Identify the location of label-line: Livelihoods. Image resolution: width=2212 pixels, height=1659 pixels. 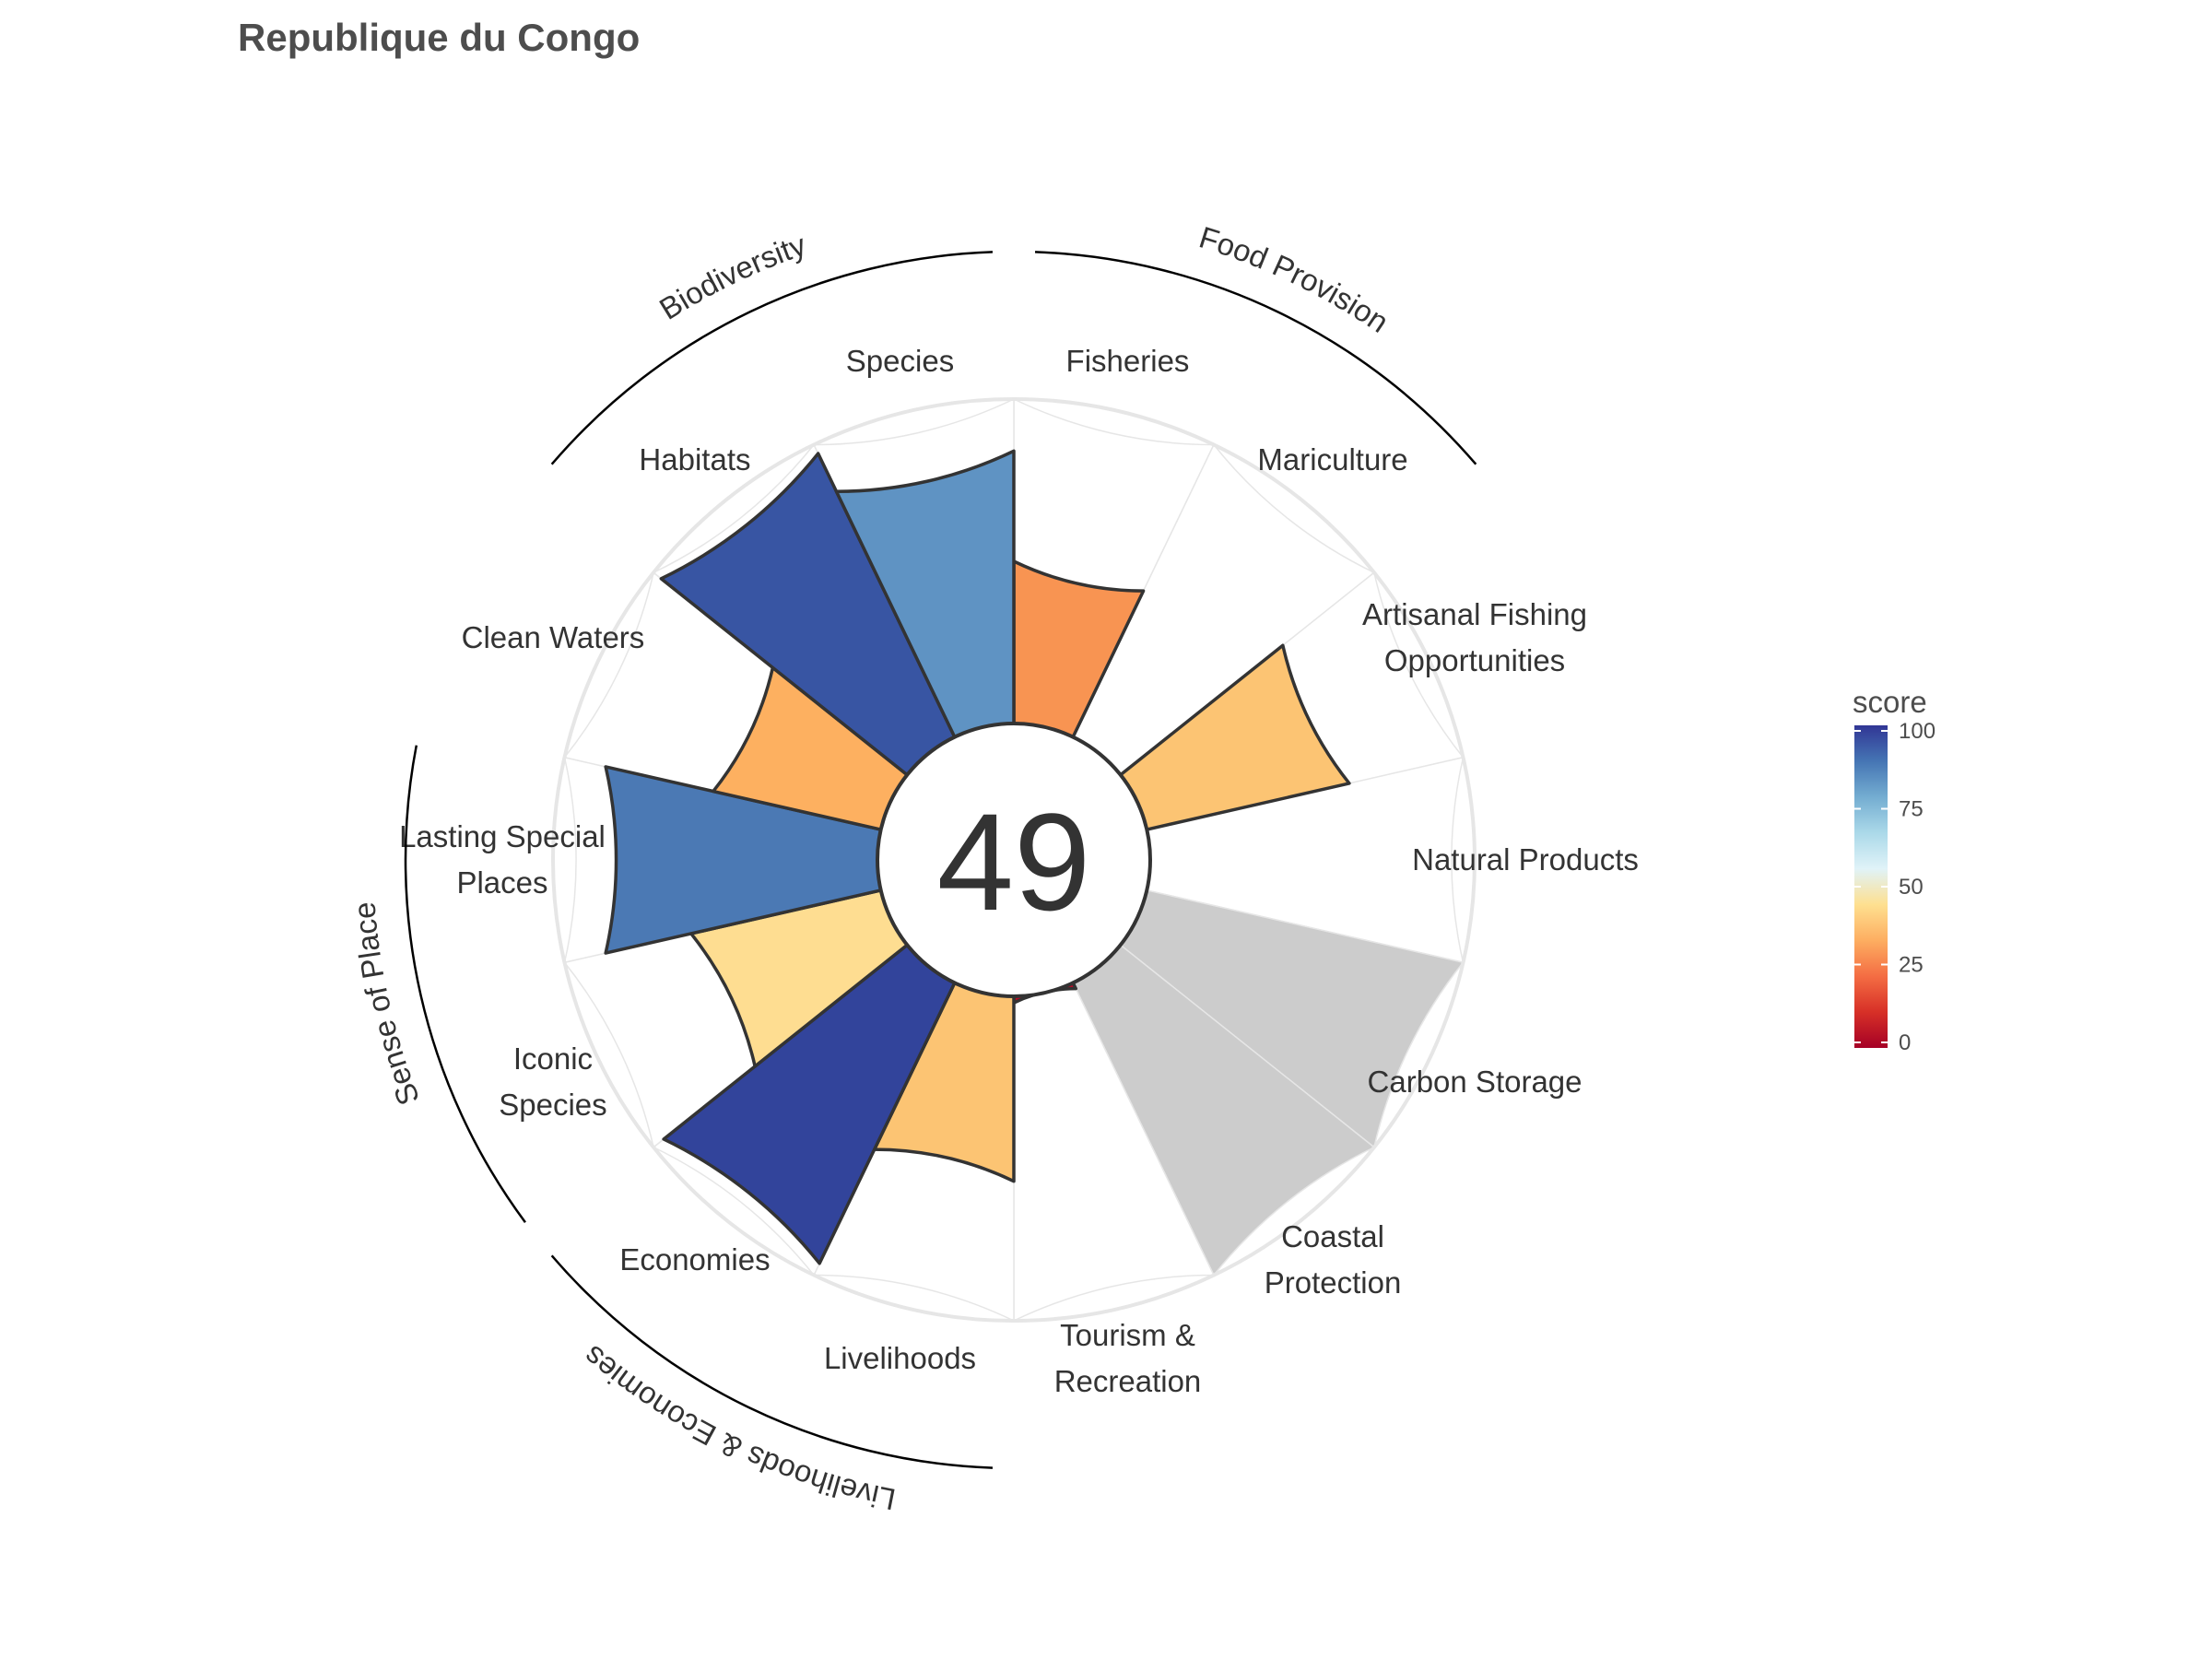
(900, 1358).